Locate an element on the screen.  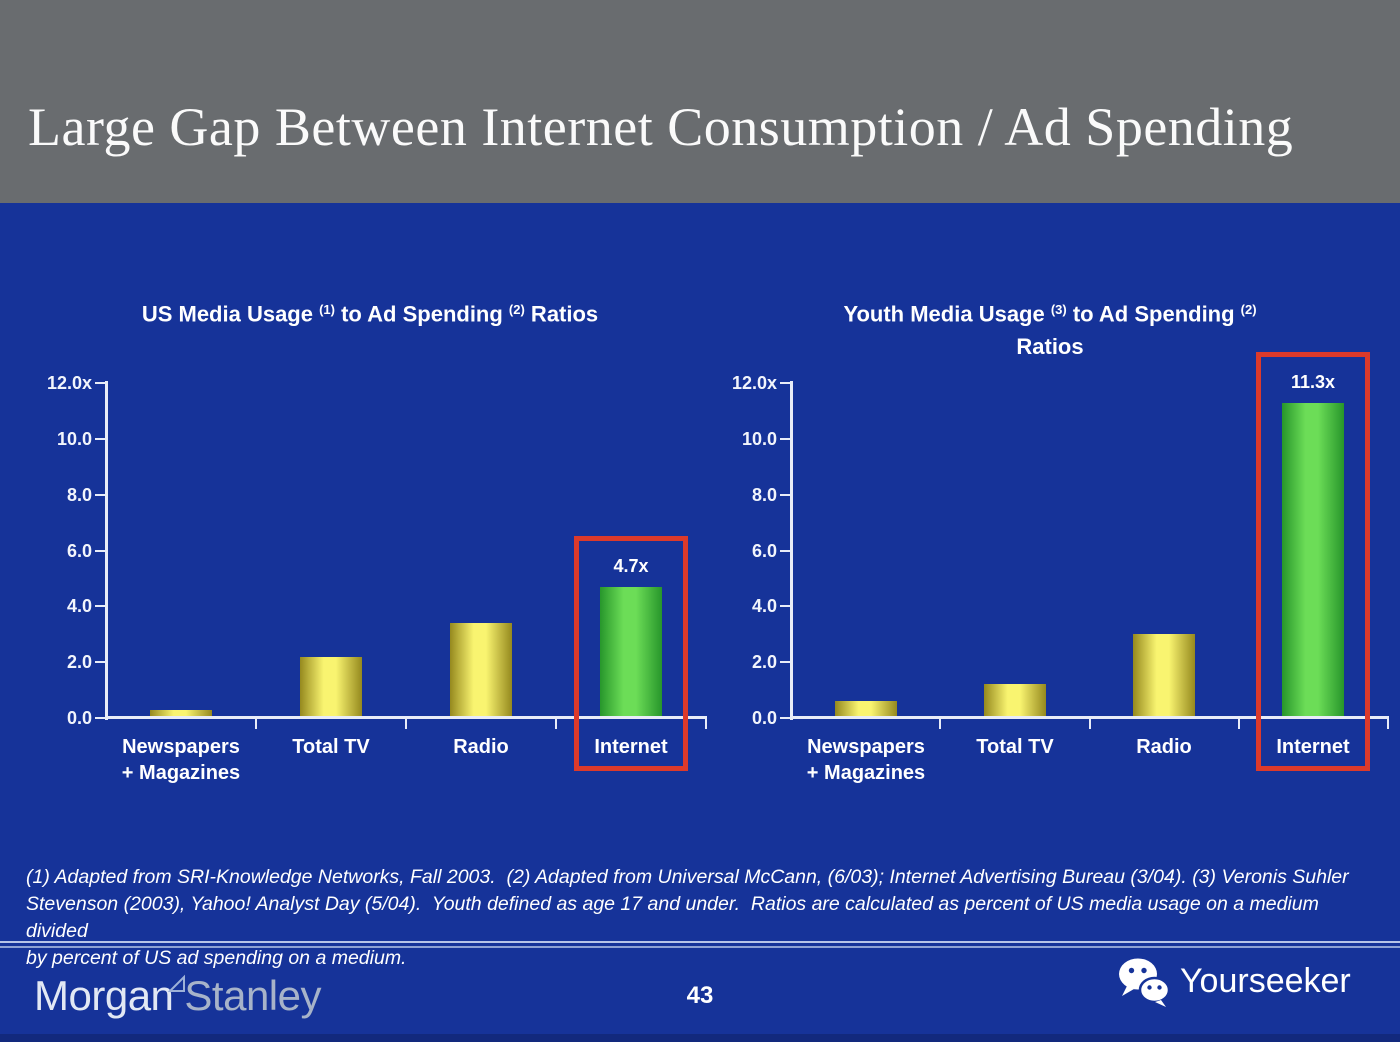
divider-line-bottom is located at coordinates (700, 947).